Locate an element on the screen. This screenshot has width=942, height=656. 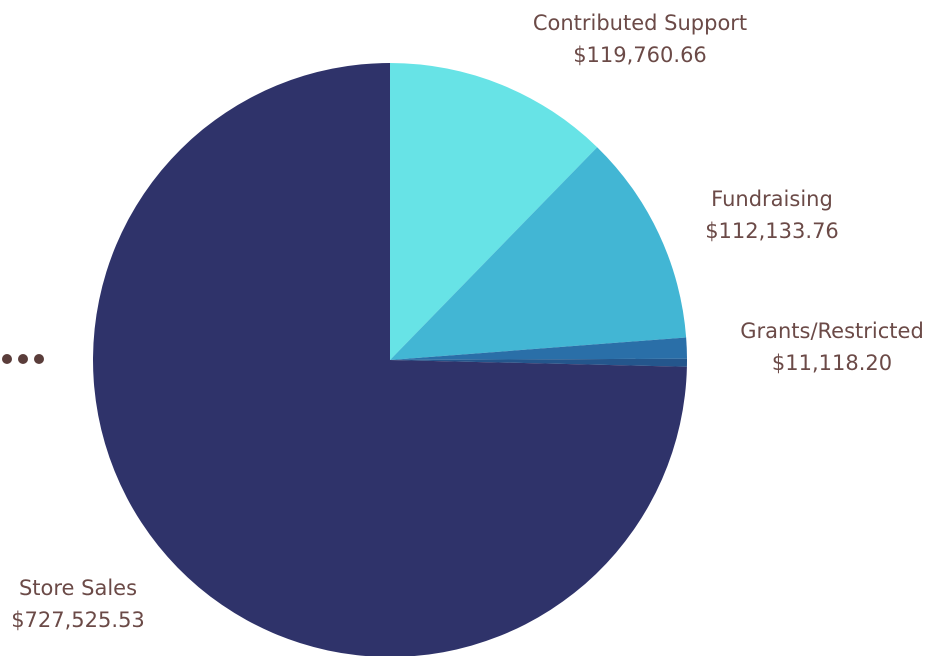
slice-label-store-sales: Store Sales $727,525.53 is located at coordinates (78, 604).